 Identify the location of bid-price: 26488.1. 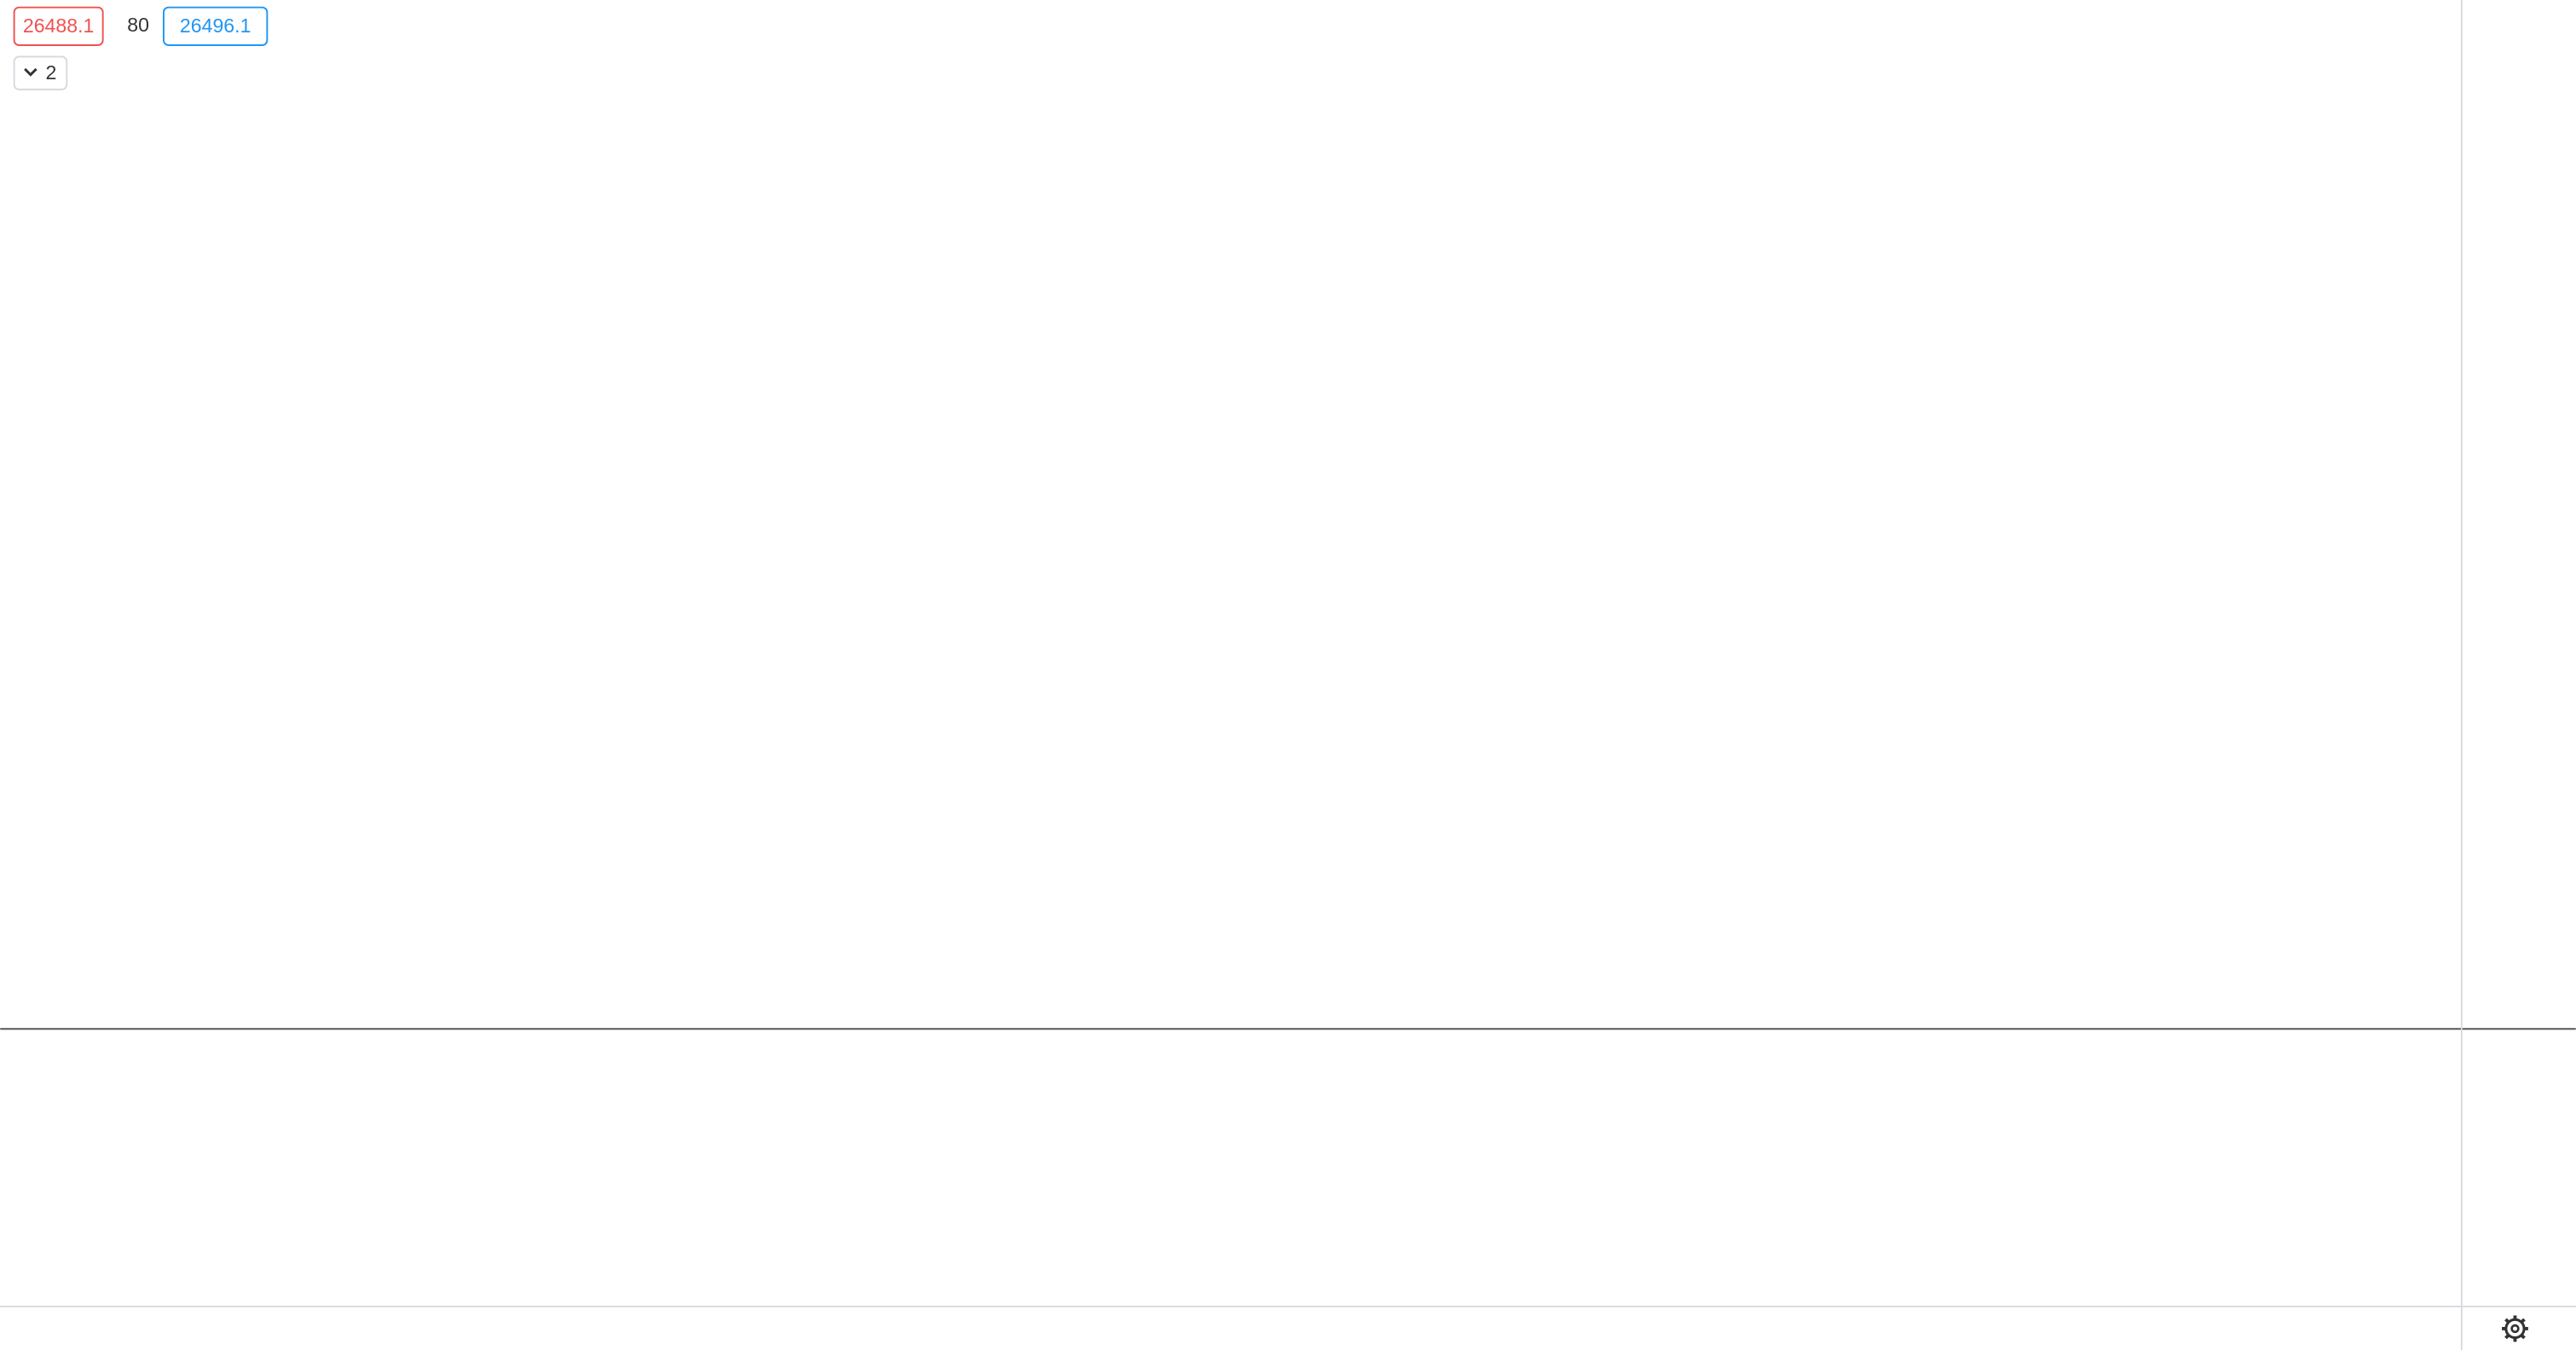
(59, 26).